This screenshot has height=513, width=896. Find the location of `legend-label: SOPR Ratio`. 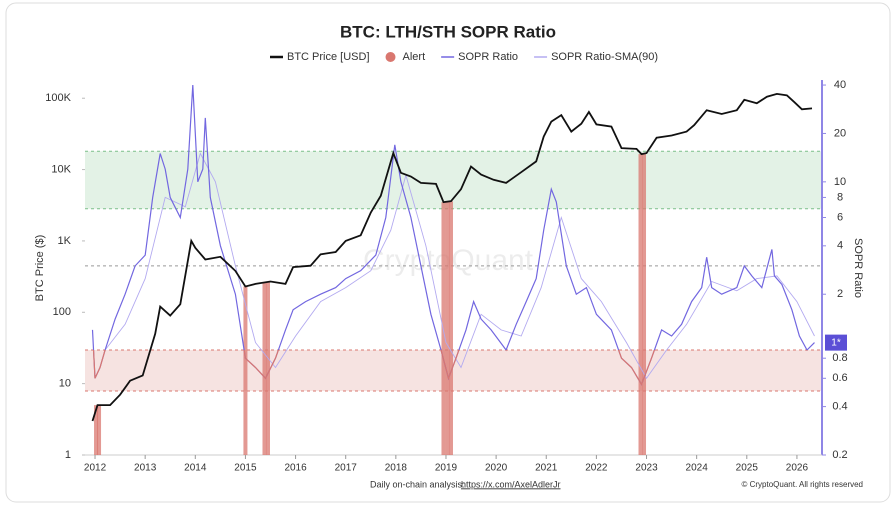

legend-label: SOPR Ratio is located at coordinates (488, 57).